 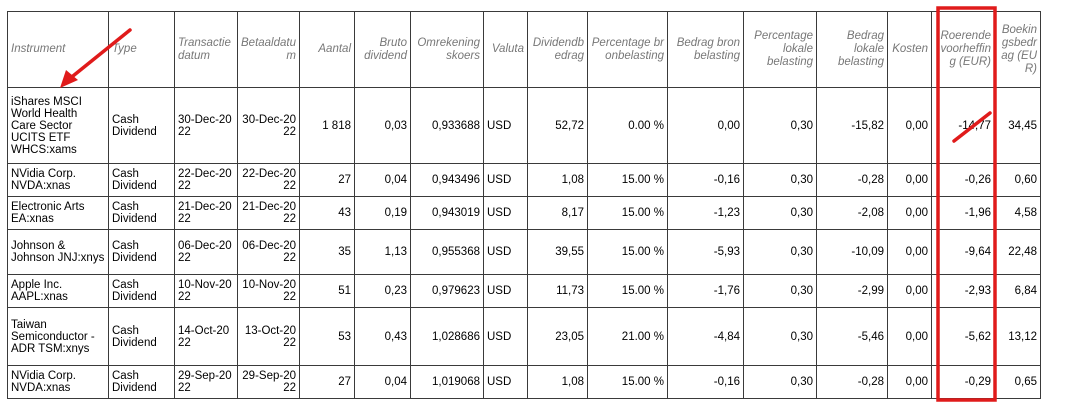 What do you see at coordinates (58, 336) in the screenshot?
I see `cell-instrument: Taiwan Semiconductor - ADR TSM:xnys` at bounding box center [58, 336].